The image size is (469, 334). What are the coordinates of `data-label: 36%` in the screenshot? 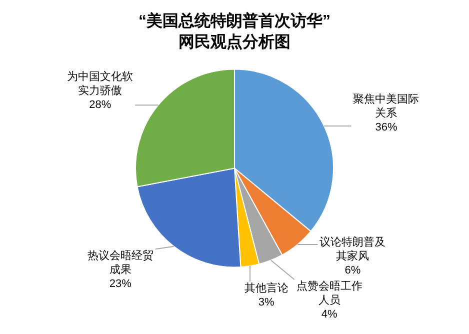 It's located at (386, 127).